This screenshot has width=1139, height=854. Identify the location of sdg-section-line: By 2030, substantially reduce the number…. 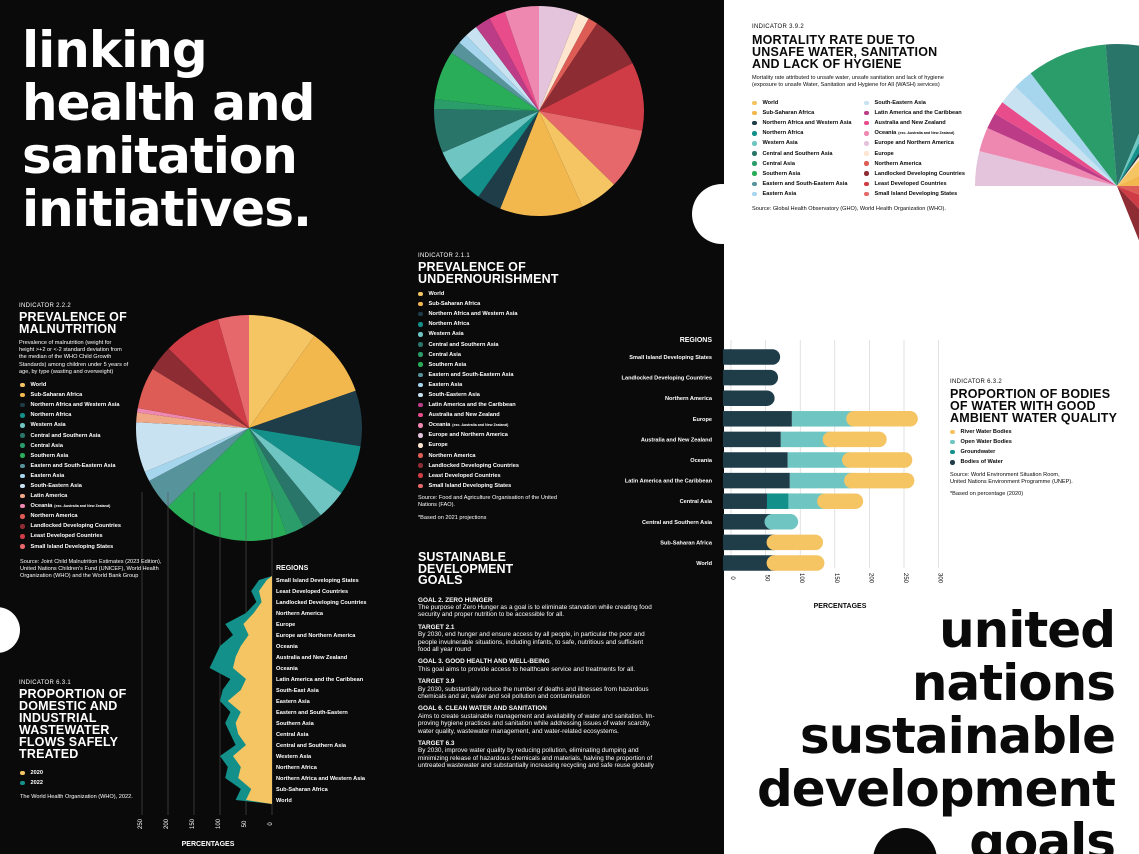
(533, 689).